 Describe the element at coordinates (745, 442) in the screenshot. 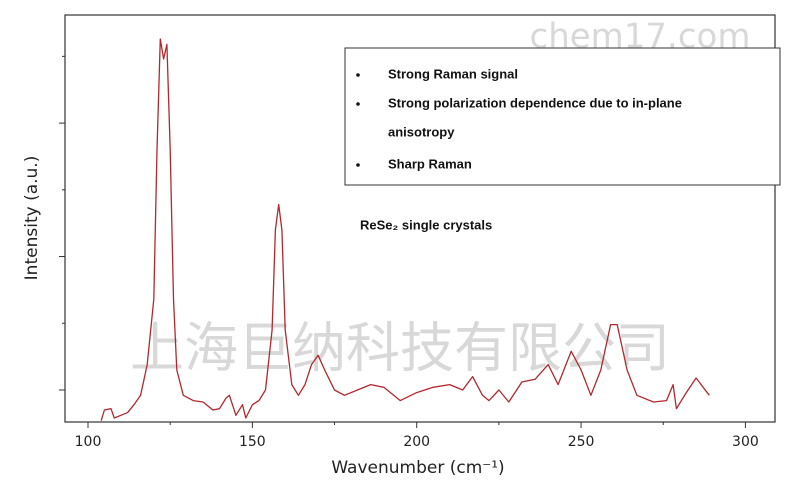

I see `x-tick-label: 300` at that location.